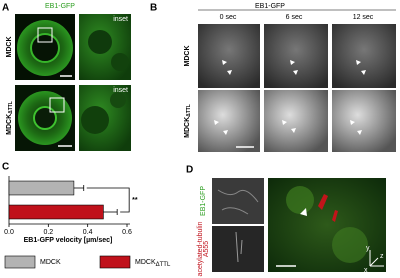  Describe the element at coordinates (153, 8) in the screenshot. I see `panel-label: B` at that location.